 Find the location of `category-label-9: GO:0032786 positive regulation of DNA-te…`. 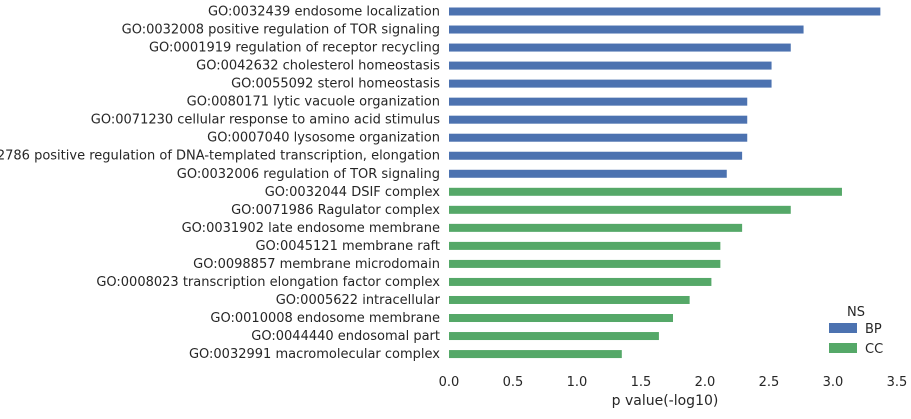

category-label-9: GO:0032786 positive regulation of DNA-te… is located at coordinates (220, 156).